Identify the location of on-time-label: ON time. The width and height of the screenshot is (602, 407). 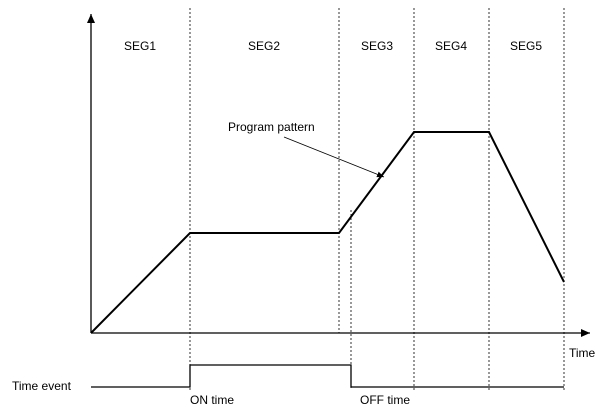
(212, 400).